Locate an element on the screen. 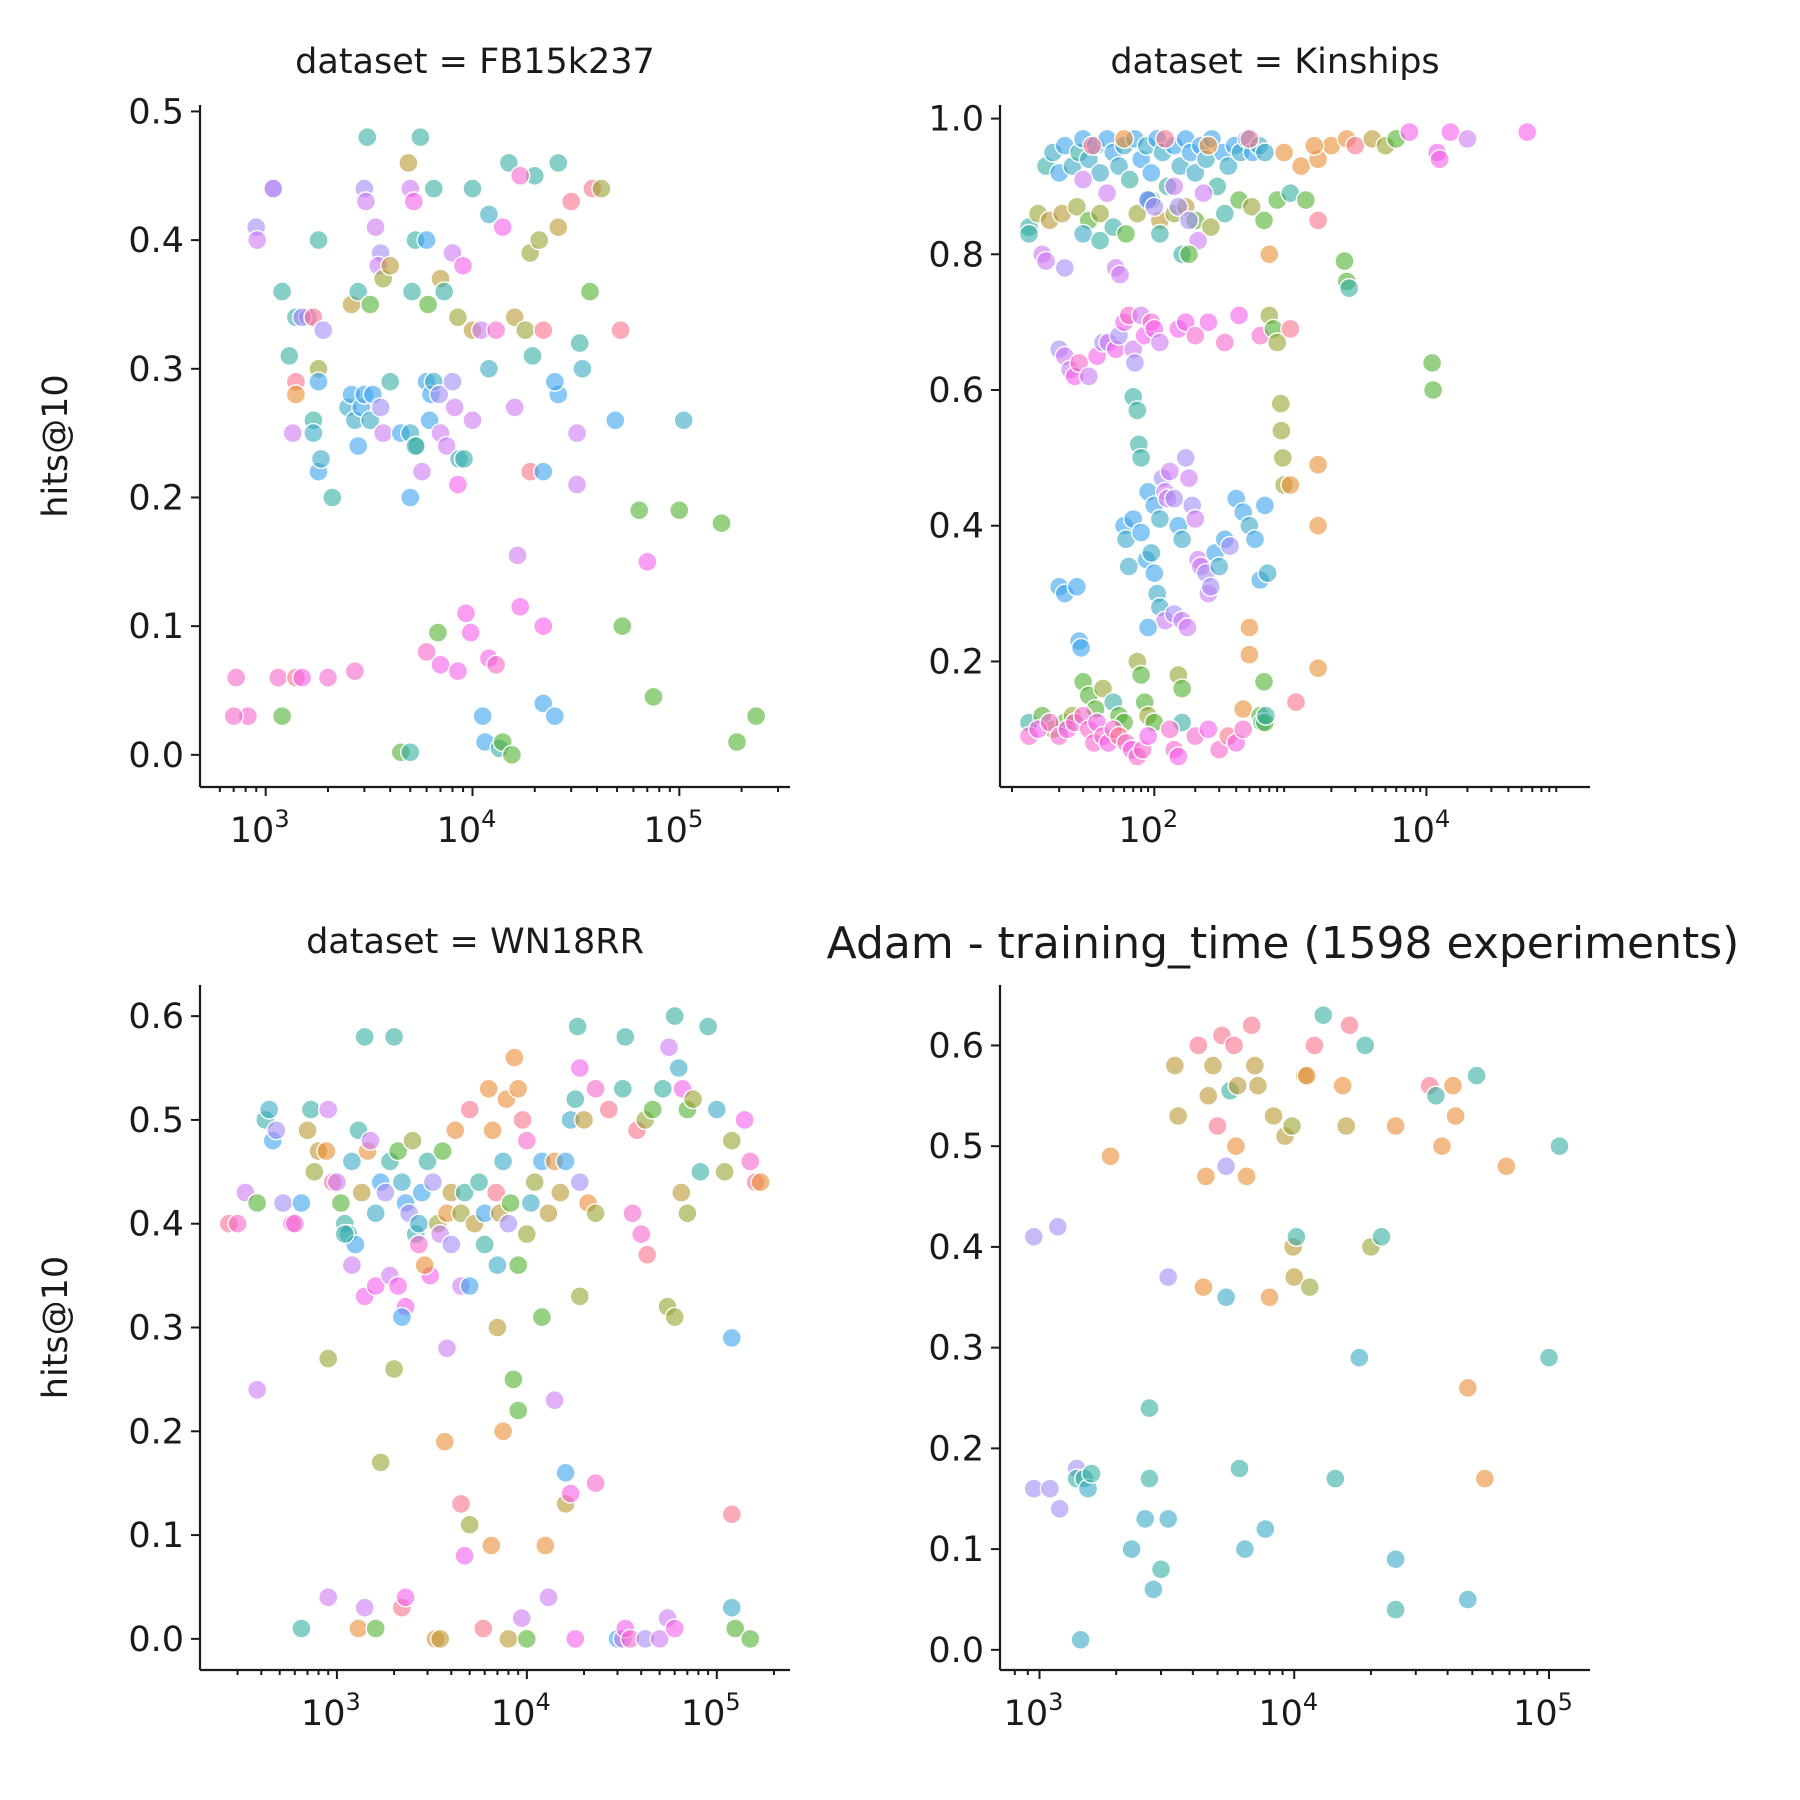 This screenshot has width=1800, height=1800. scatter-points is located at coordinates (1296, 1328).